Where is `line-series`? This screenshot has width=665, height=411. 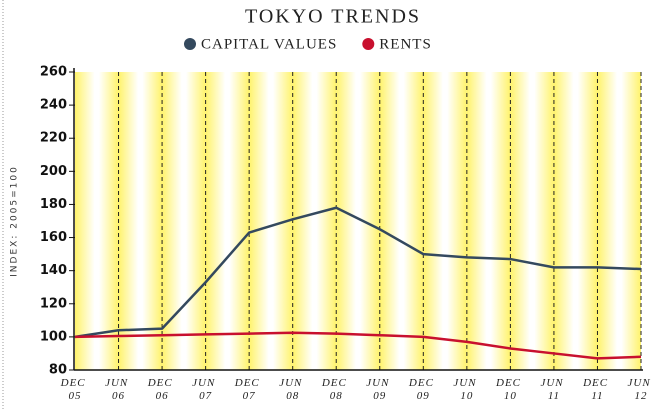 line-series is located at coordinates (358, 345).